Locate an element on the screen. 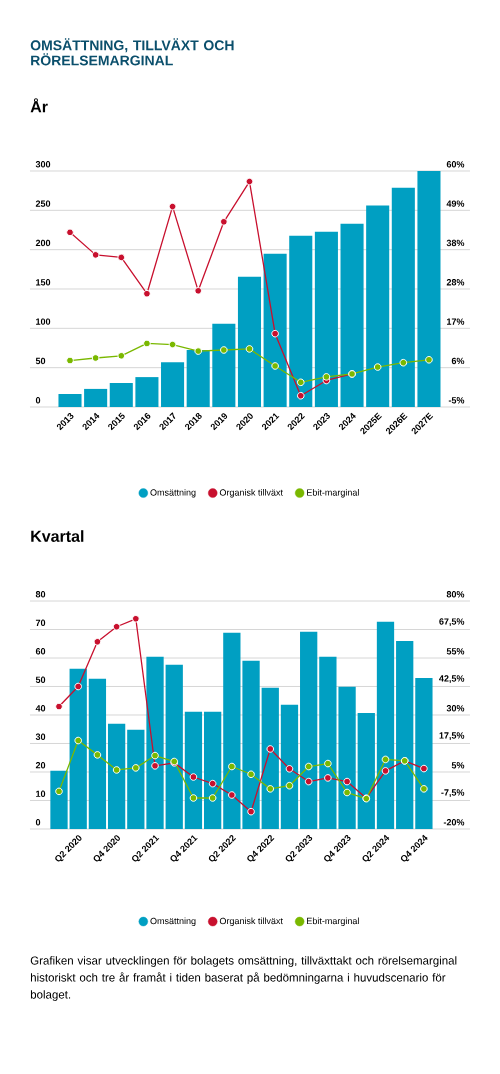 This screenshot has height=1074, width=500. y2-tick-label: -20% is located at coordinates (454, 822).